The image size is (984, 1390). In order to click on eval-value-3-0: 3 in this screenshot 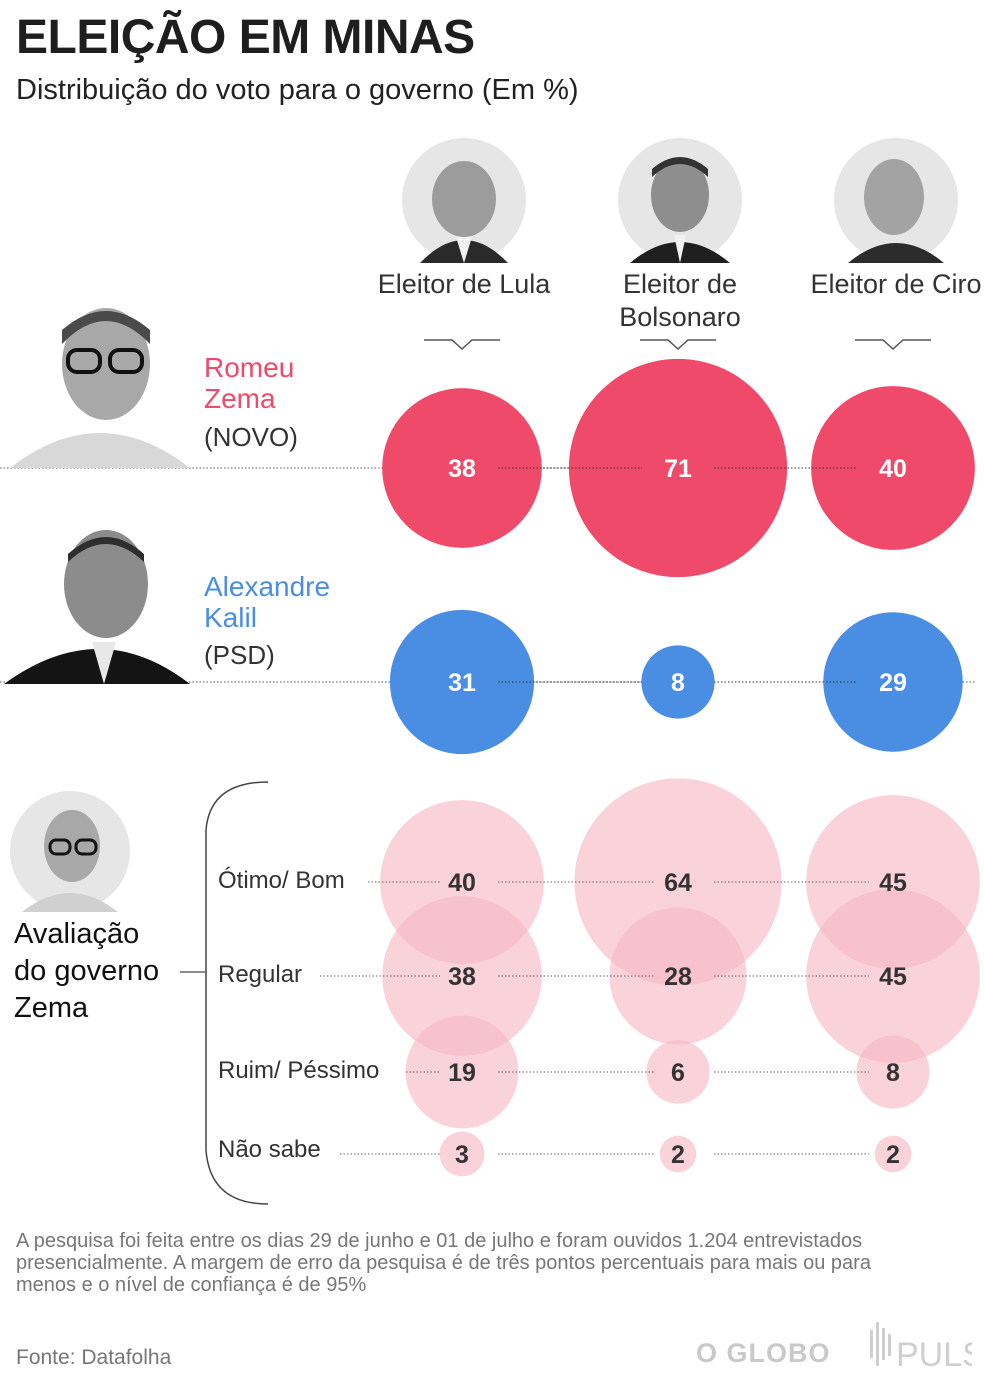, I will do `click(462, 1155)`.